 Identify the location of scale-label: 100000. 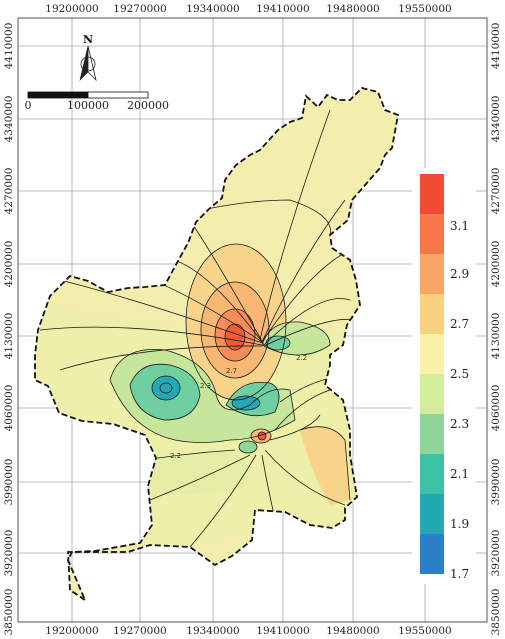
(88, 105).